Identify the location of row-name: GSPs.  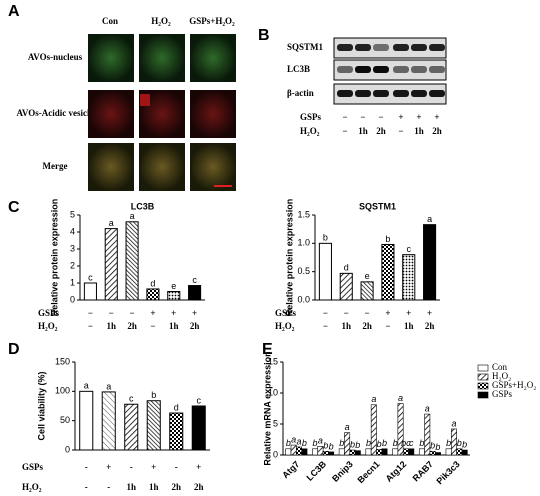
(311, 117).